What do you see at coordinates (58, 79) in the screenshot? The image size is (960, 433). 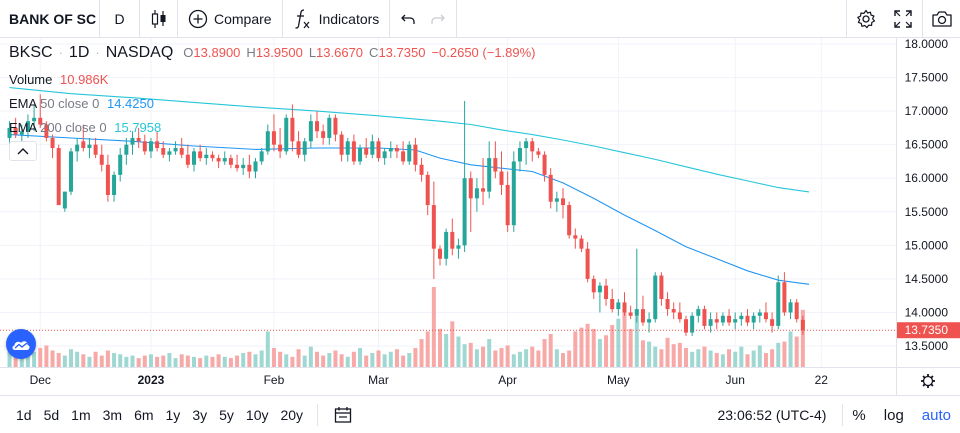 I see `volume-legend: Volume 10.986K` at bounding box center [58, 79].